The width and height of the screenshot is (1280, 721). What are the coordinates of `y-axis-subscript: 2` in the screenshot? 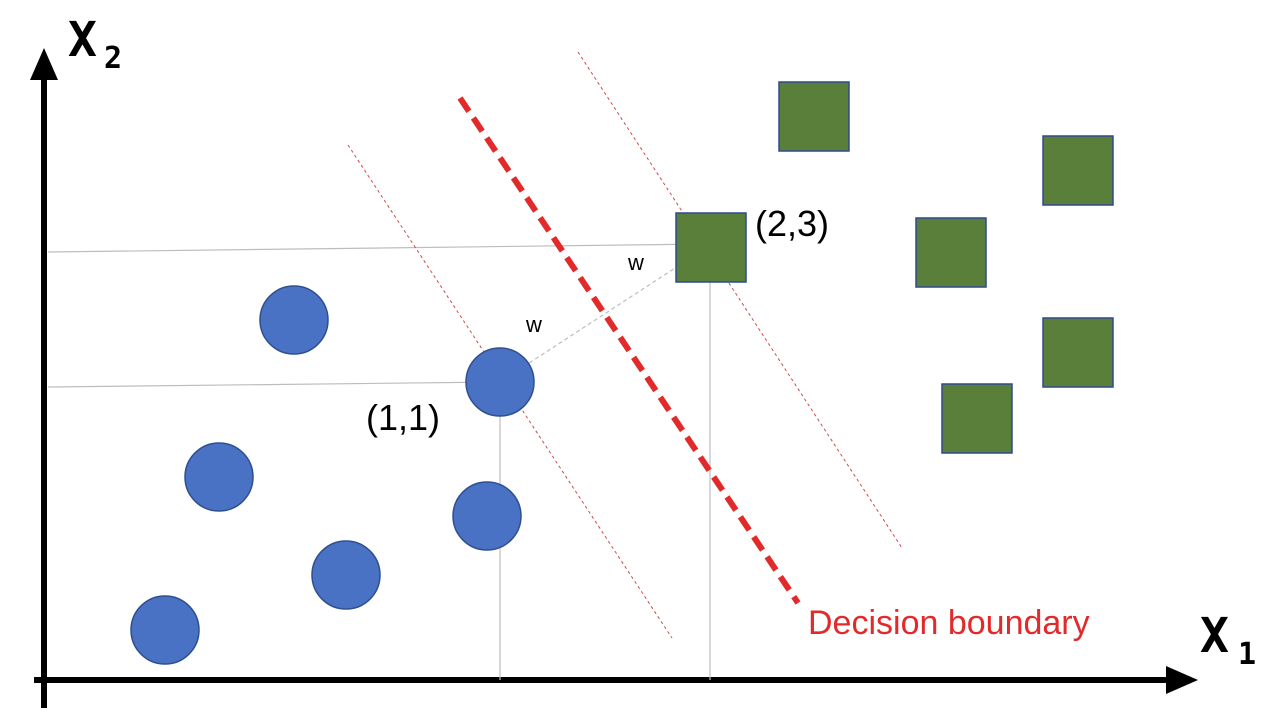 It's located at (113, 58).